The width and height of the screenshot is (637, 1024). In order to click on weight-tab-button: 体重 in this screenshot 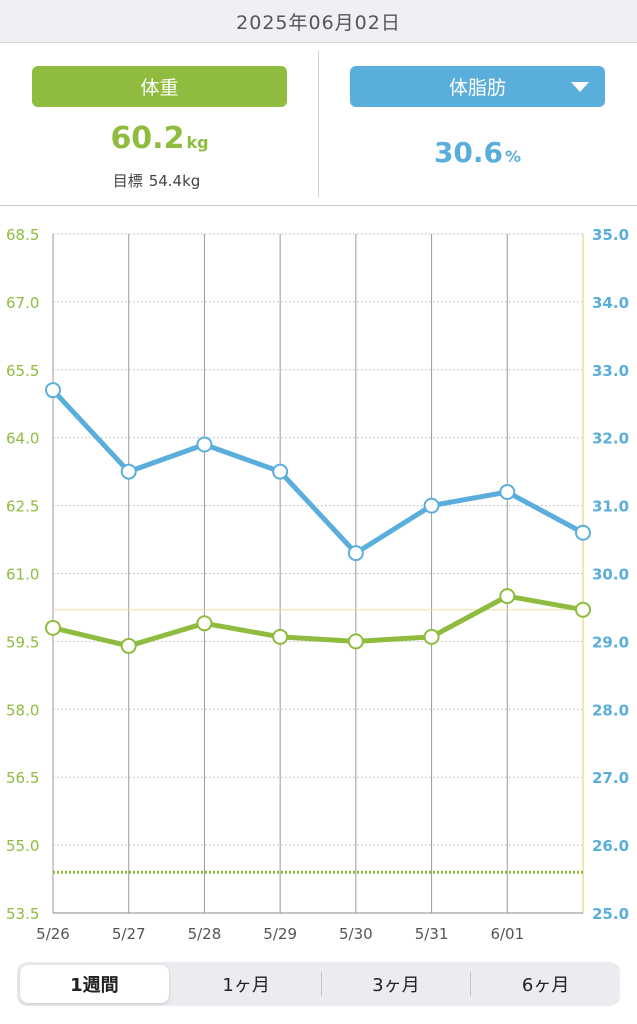, I will do `click(159, 86)`.